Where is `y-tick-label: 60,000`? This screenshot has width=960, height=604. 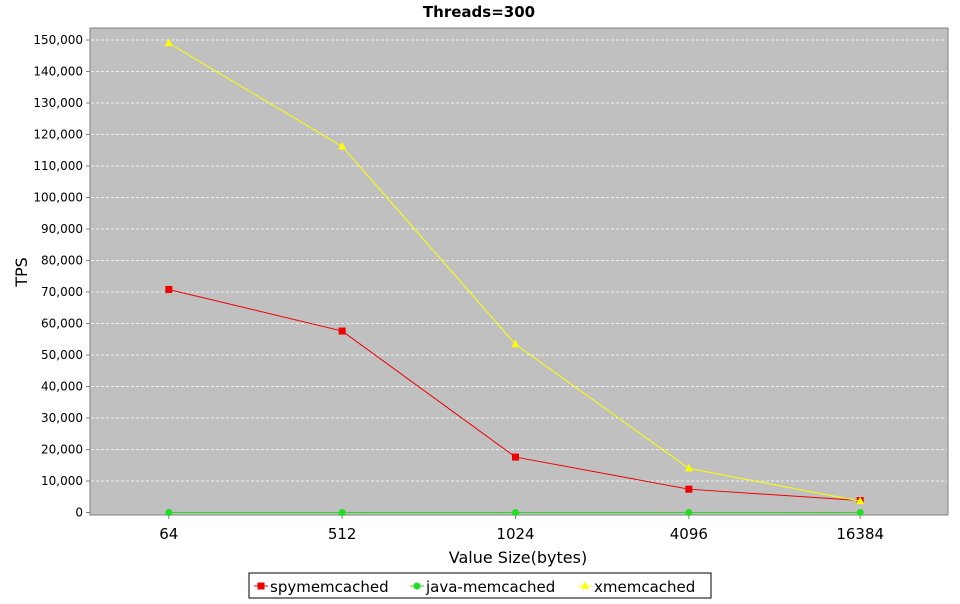
y-tick-label: 60,000 is located at coordinates (62, 324).